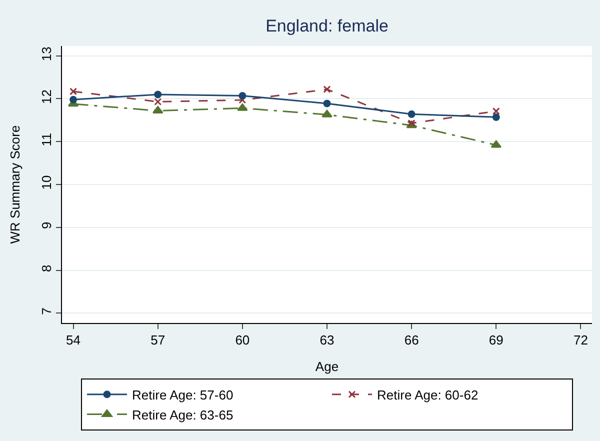  Describe the element at coordinates (158, 340) in the screenshot. I see `x-tick-label: 57` at that location.